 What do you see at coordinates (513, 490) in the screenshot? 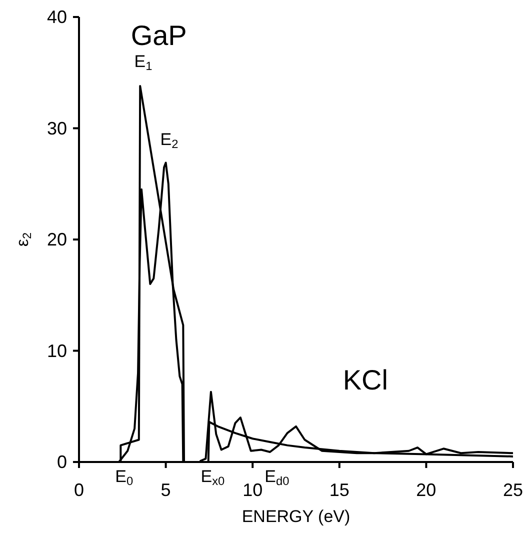
I see `x-tick-label: 25` at bounding box center [513, 490].